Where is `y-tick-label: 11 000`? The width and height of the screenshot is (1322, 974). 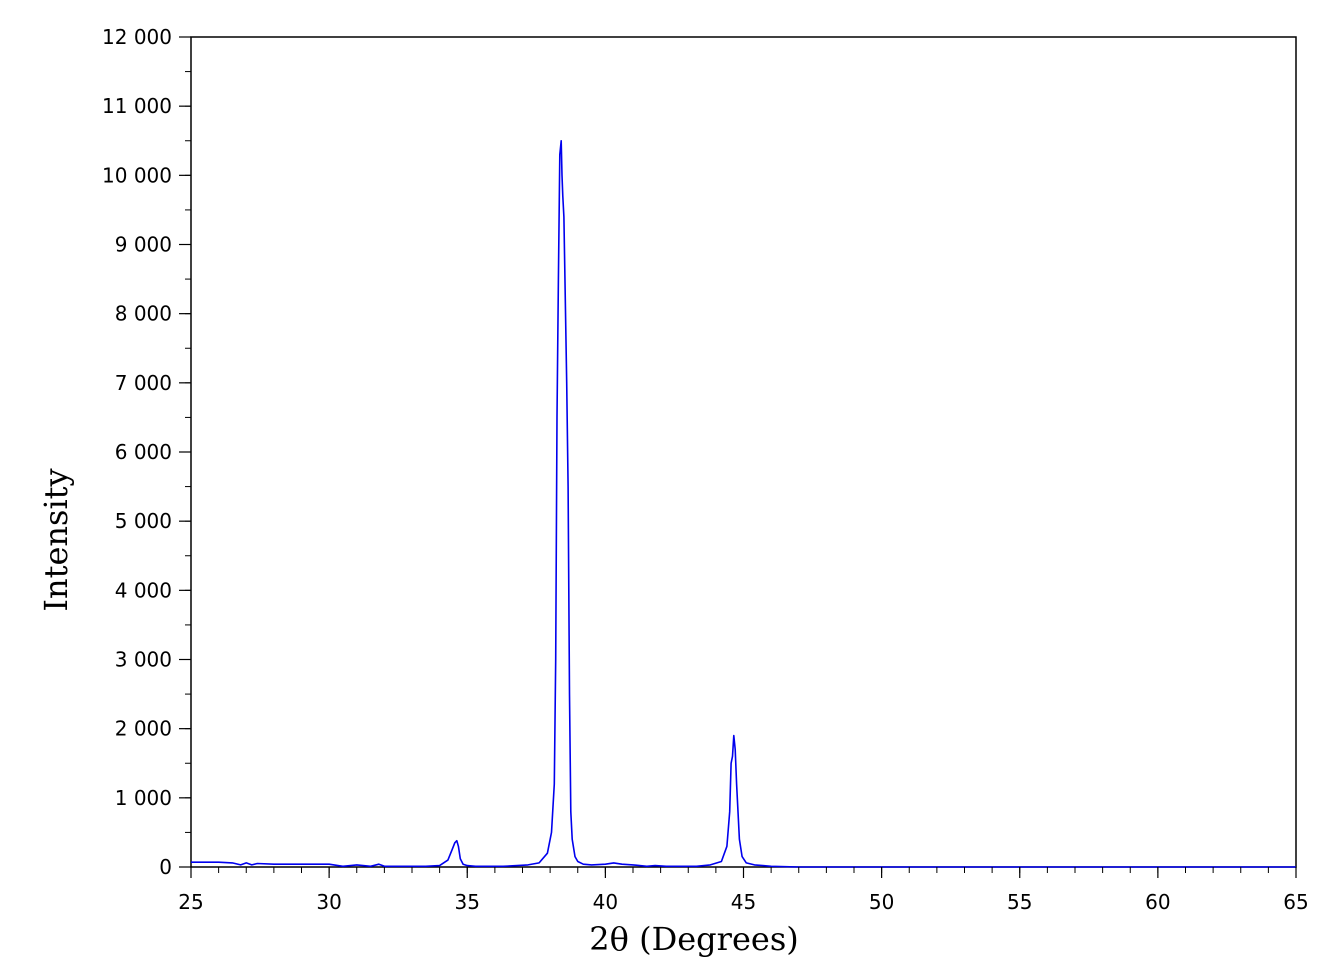 y-tick-label: 11 000 is located at coordinates (137, 106).